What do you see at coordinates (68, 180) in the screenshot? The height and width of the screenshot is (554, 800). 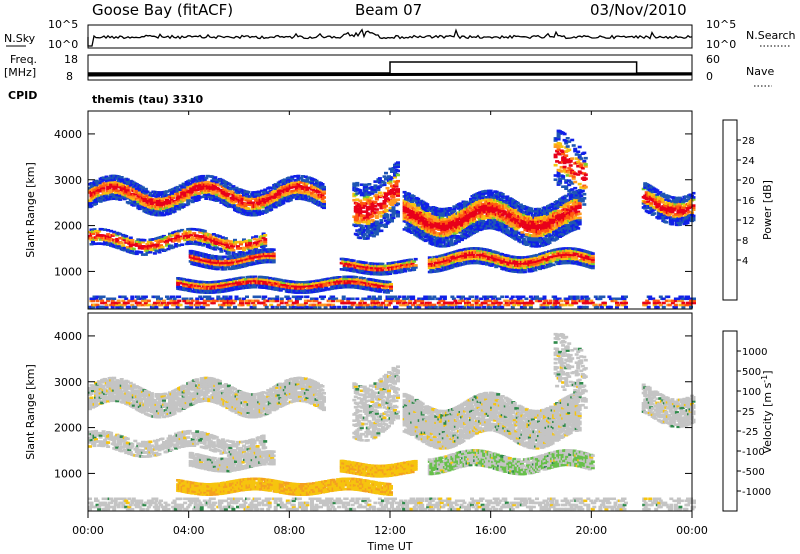 I see `power-ytick-2: 3000` at bounding box center [68, 180].